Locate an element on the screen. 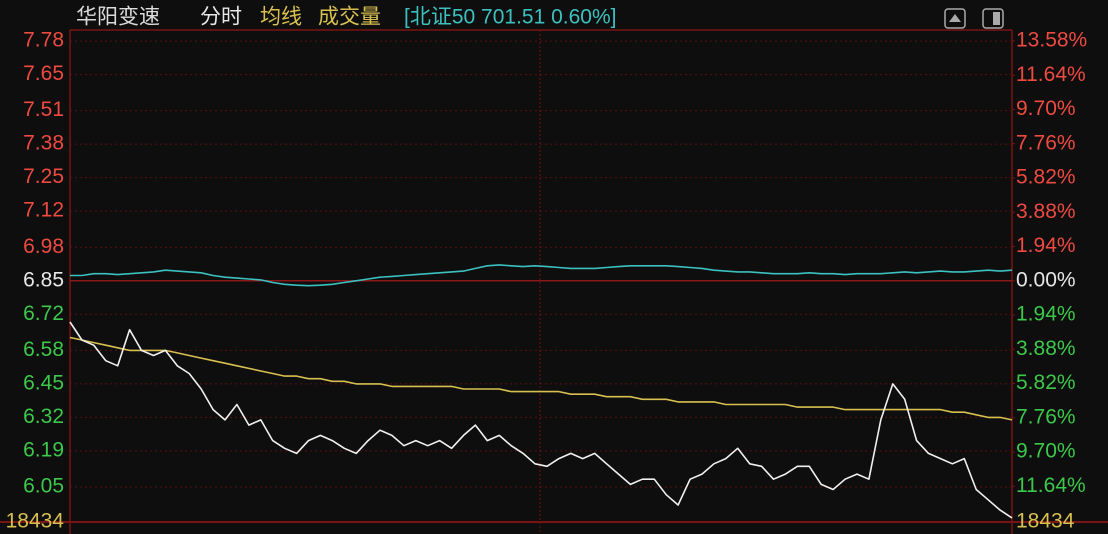  y-tick-label: 6.58 is located at coordinates (43, 349).